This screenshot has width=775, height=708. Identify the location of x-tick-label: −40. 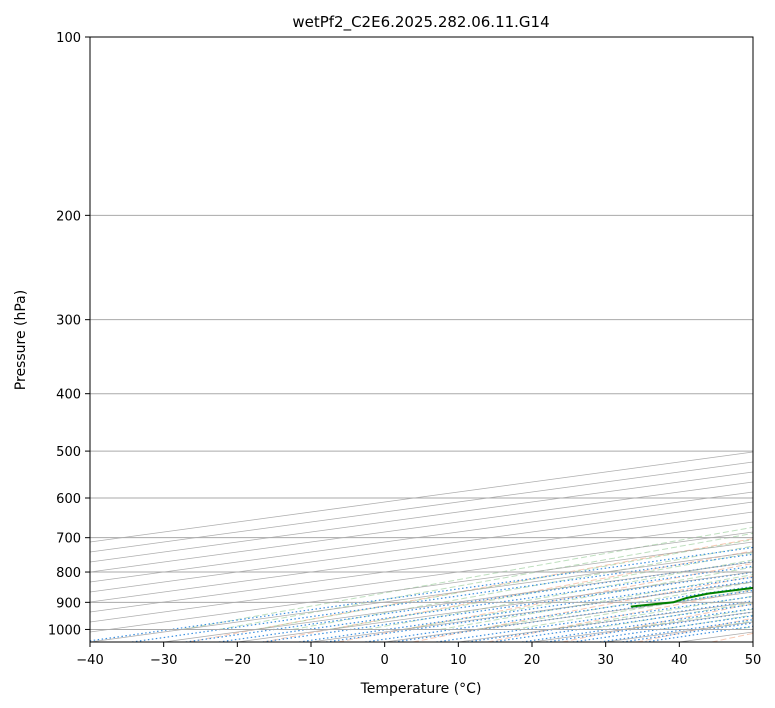
(89, 660).